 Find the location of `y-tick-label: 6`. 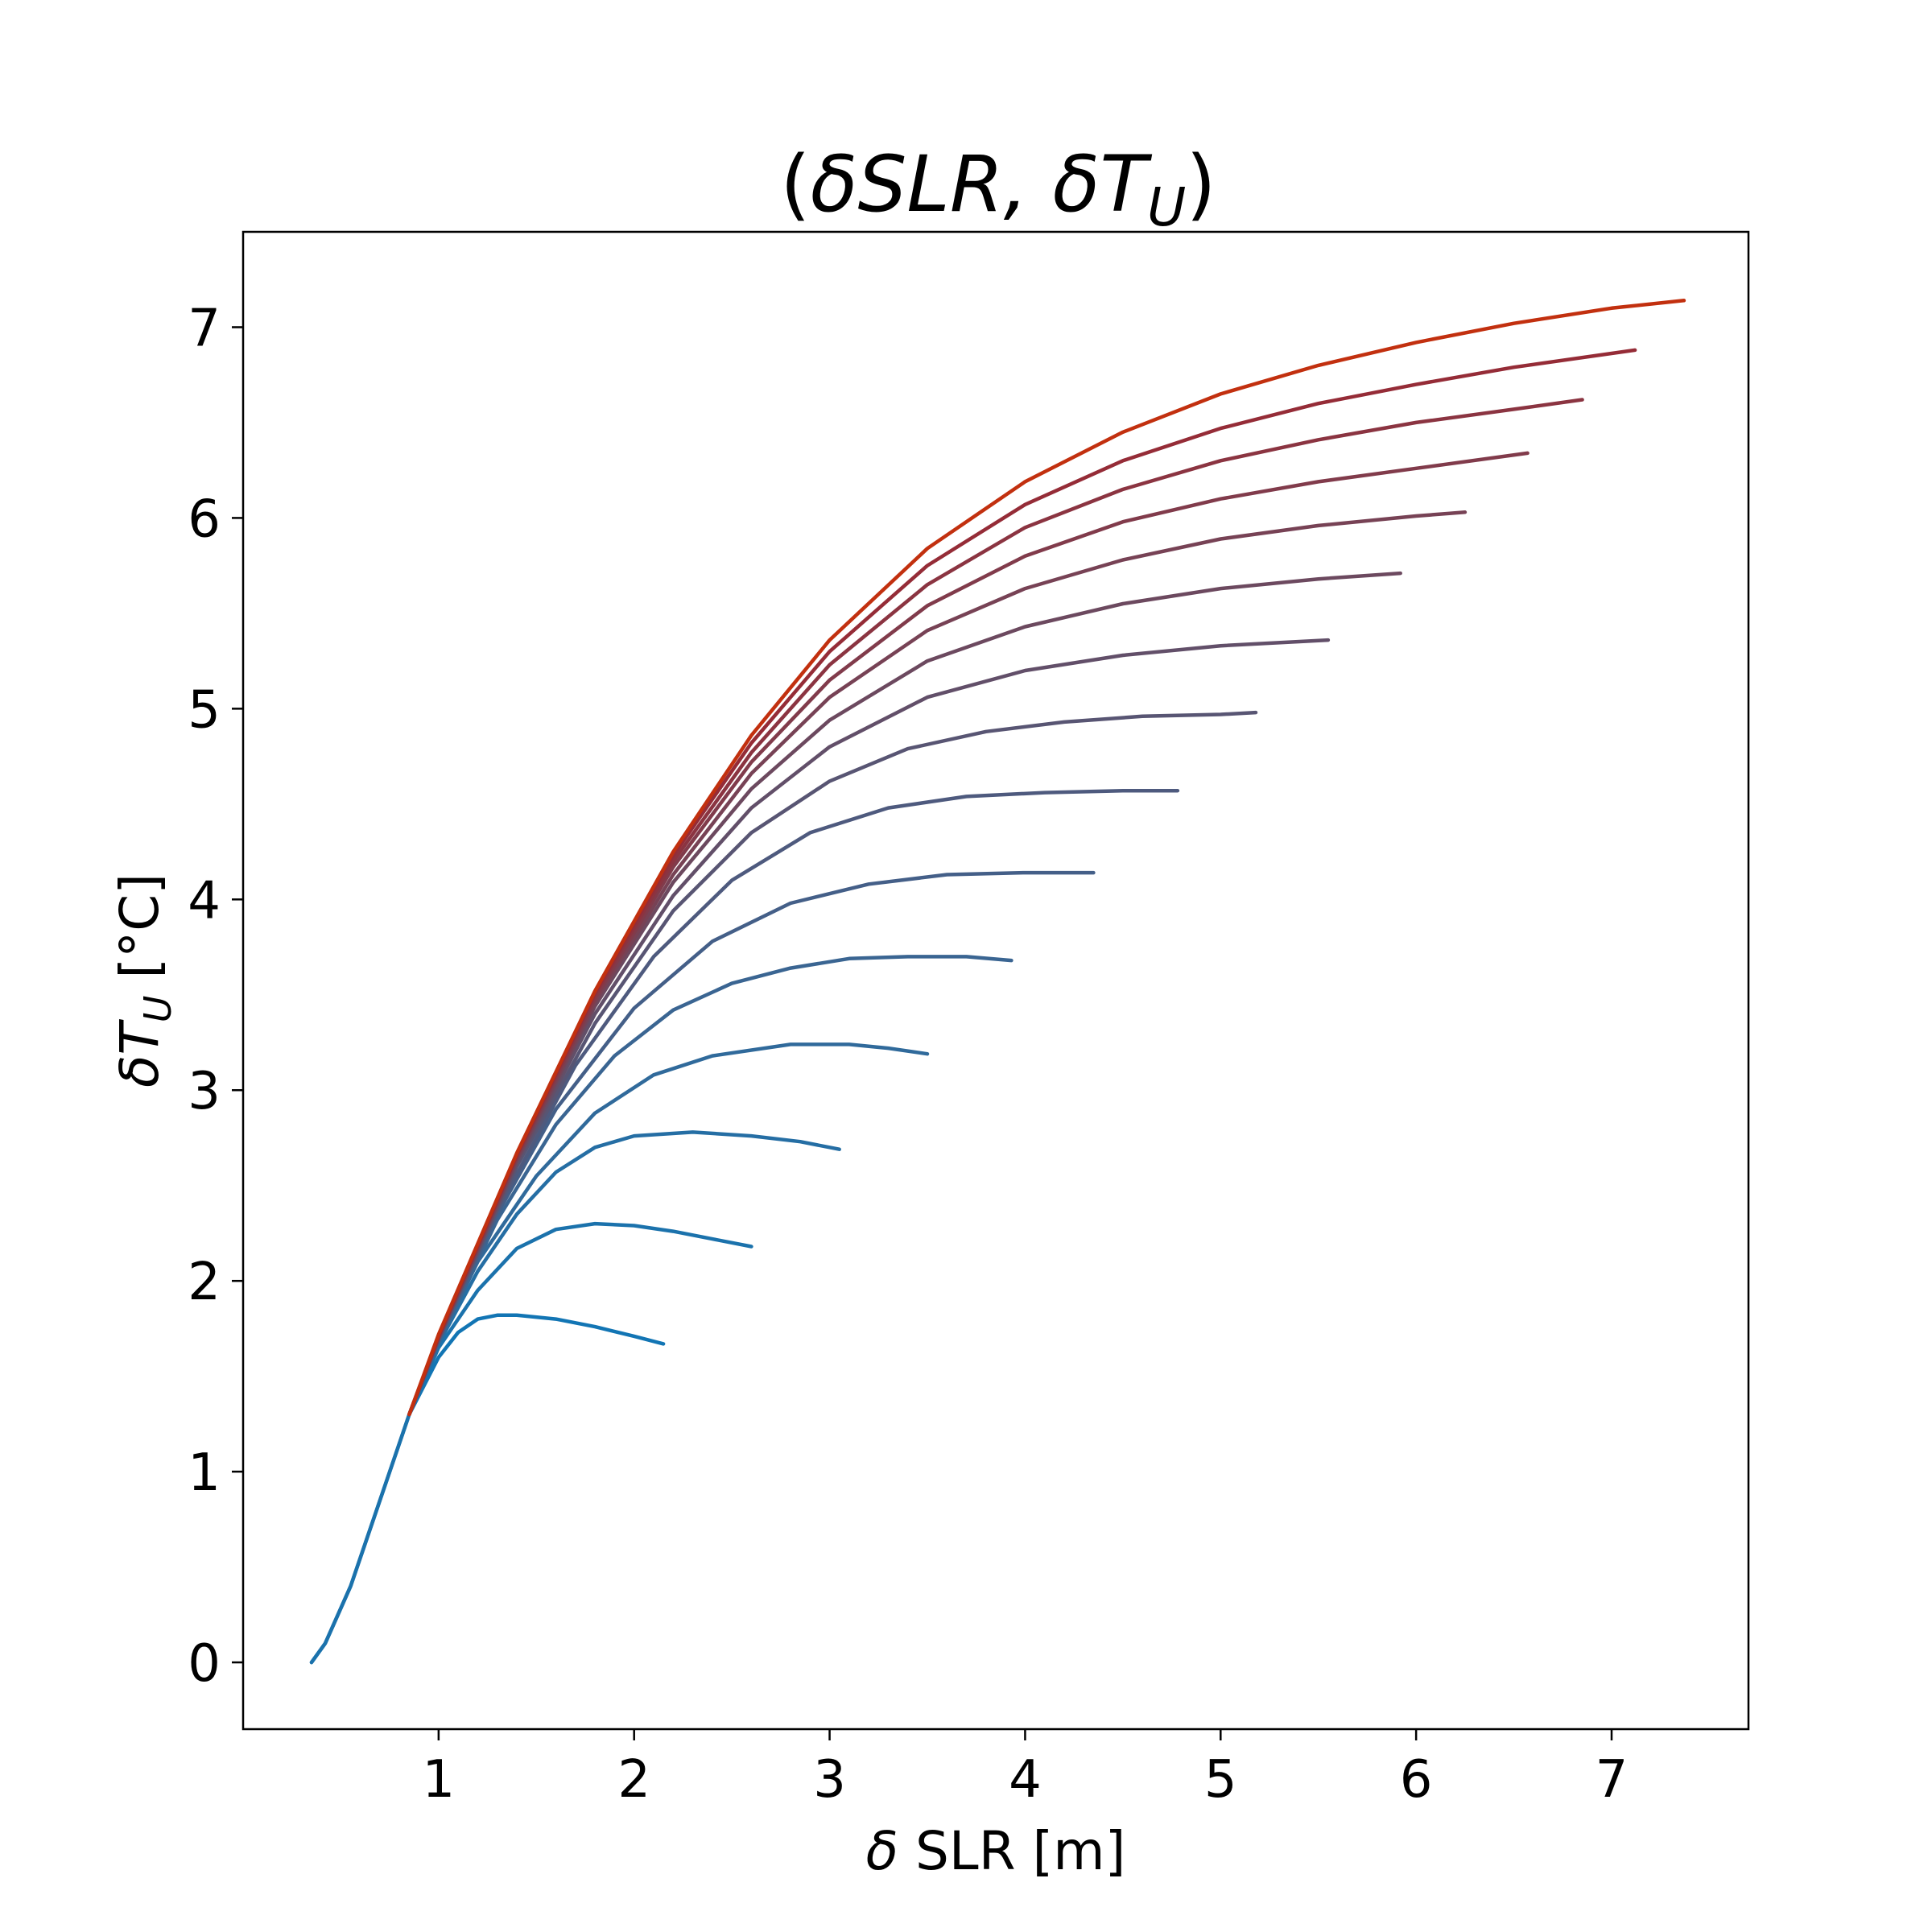

y-tick-label: 6 is located at coordinates (204, 519).